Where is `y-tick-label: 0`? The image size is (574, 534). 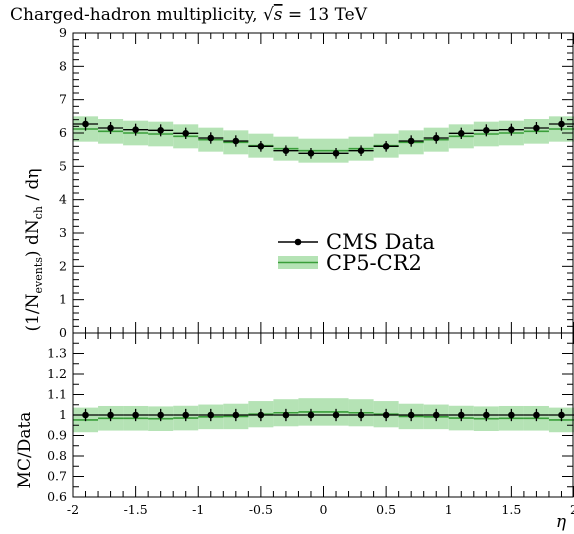
y-tick-label: 0 is located at coordinates (63, 332).